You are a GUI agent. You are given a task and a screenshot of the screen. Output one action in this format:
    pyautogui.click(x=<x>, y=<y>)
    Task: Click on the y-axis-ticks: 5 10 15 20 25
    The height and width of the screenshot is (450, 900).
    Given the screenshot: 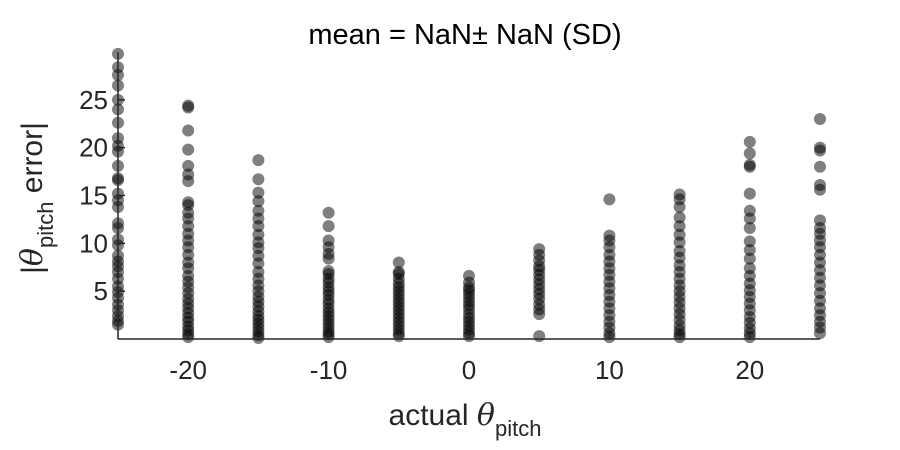 What is the action you would take?
    pyautogui.click(x=102, y=195)
    